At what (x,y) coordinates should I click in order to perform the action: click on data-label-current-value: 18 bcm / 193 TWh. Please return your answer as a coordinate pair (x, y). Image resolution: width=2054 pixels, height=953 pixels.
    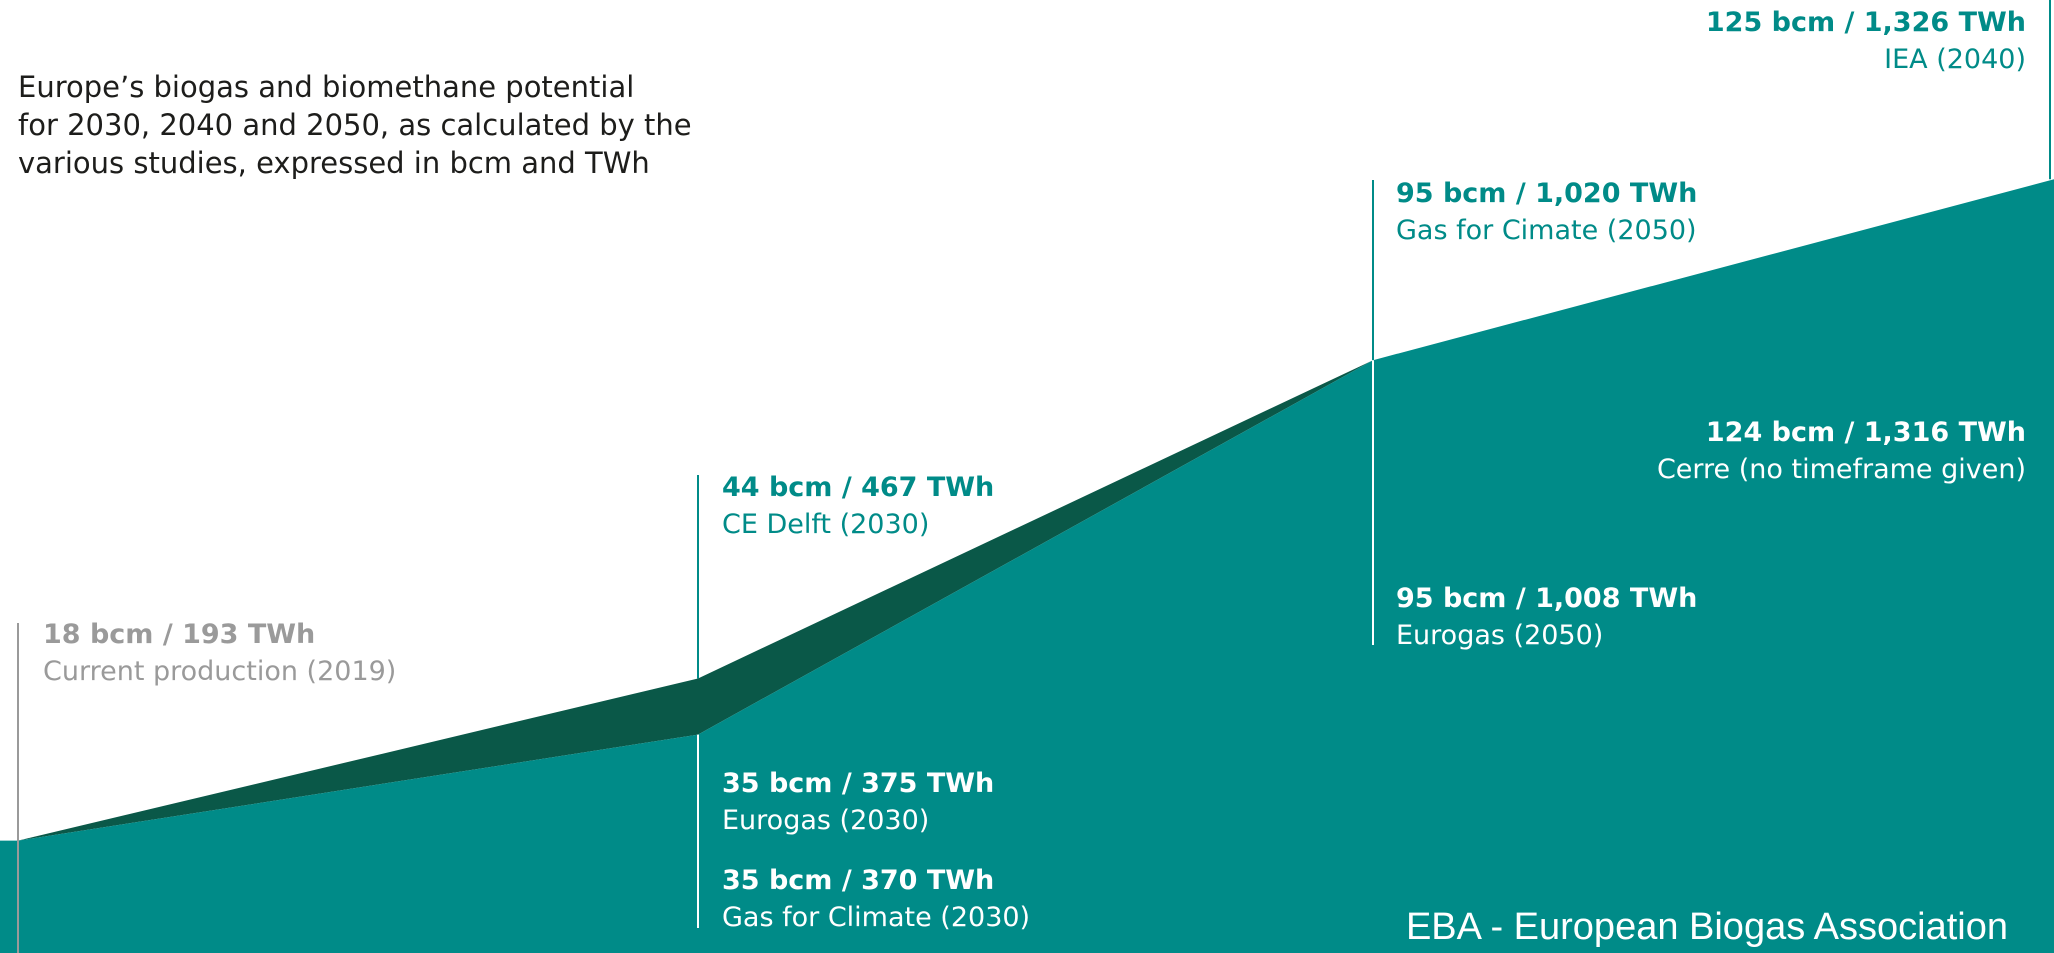
    Looking at the image, I should click on (179, 634).